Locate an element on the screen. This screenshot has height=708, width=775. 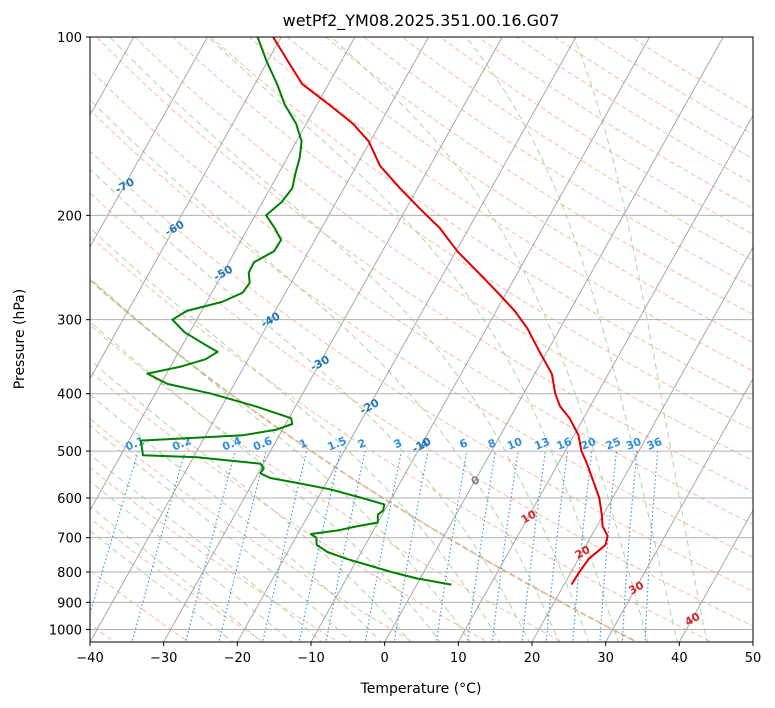
x-tick-label: −10 is located at coordinates (310, 658).